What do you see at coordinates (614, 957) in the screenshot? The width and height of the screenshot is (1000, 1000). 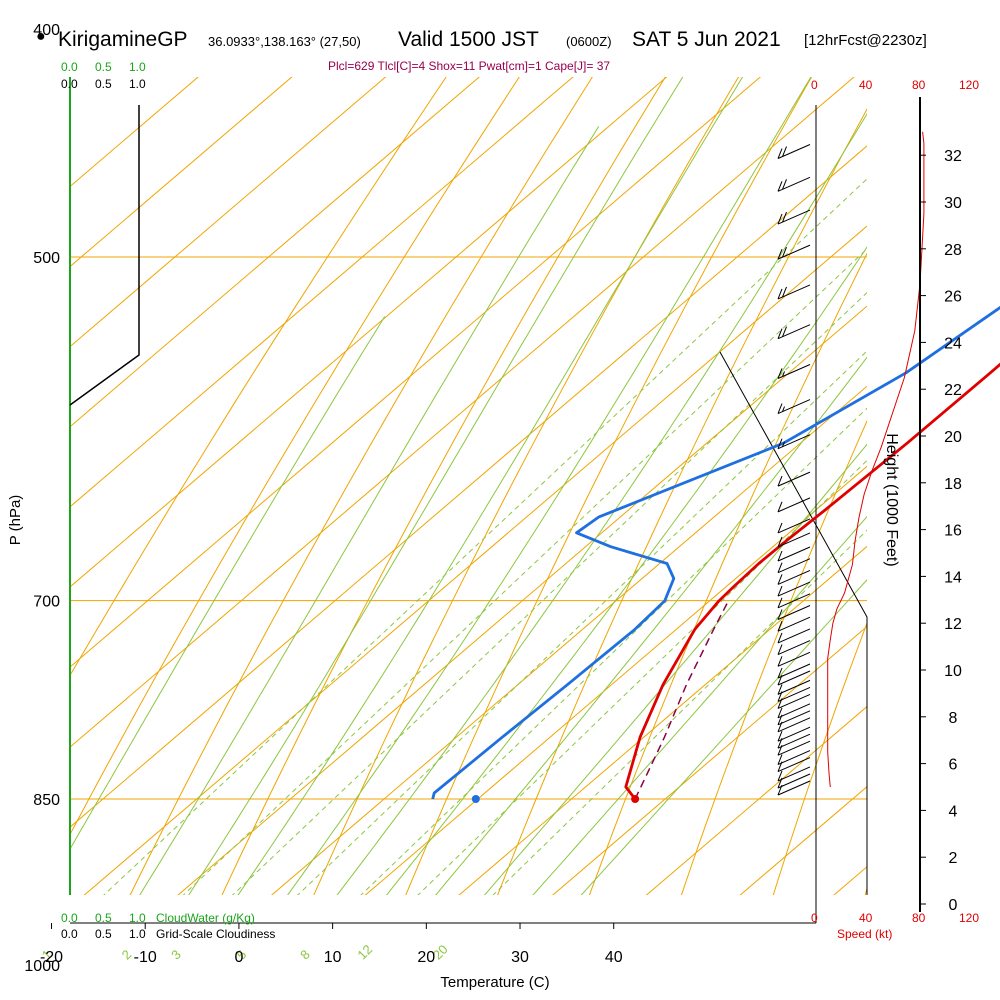 I see `temp-tick-label: 40` at bounding box center [614, 957].